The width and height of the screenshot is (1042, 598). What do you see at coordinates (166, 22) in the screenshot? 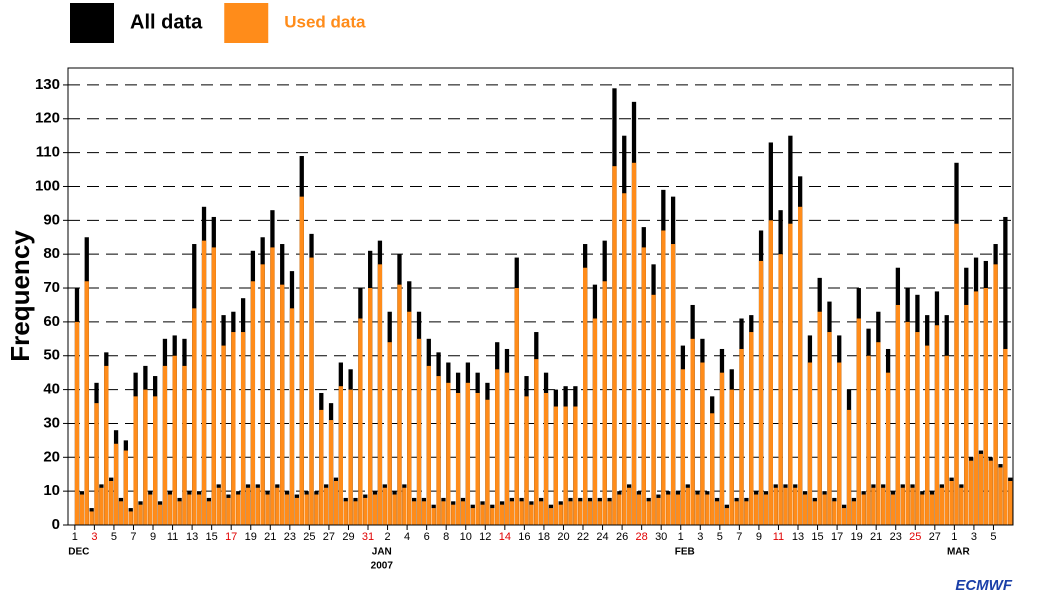
I see `legend-label: All data` at bounding box center [166, 22].